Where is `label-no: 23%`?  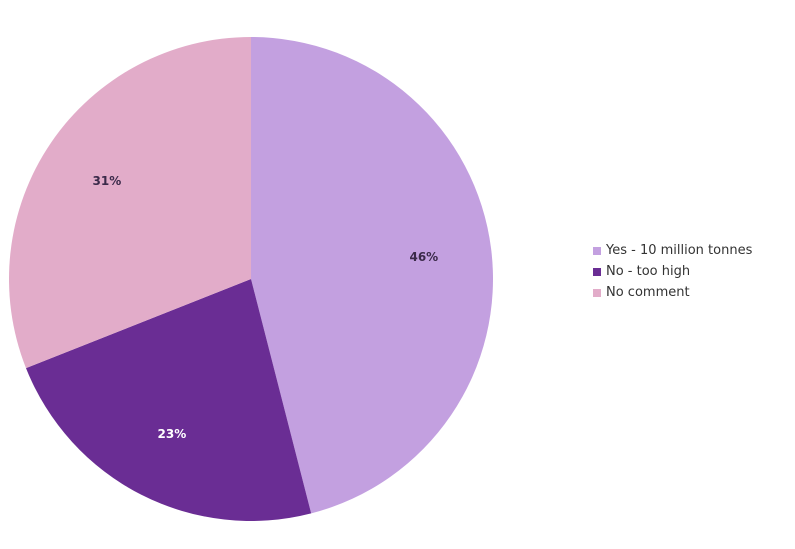
label-no: 23% is located at coordinates (172, 434).